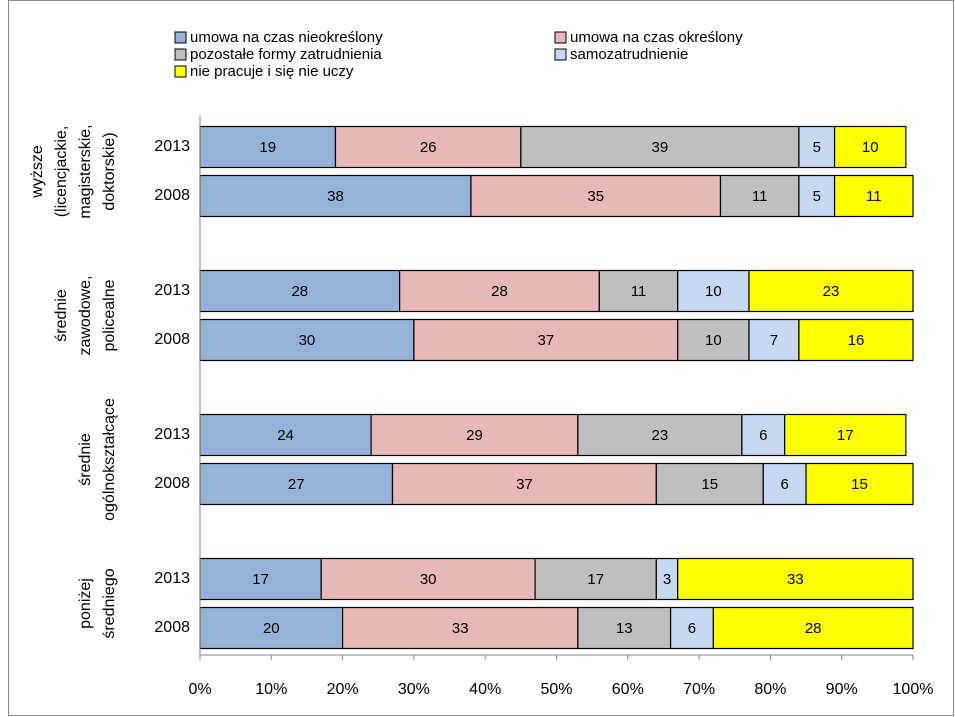 Image resolution: width=955 pixels, height=717 pixels. Describe the element at coordinates (286, 37) in the screenshot. I see `legend-label: umowa na czas nieokreślony` at that location.